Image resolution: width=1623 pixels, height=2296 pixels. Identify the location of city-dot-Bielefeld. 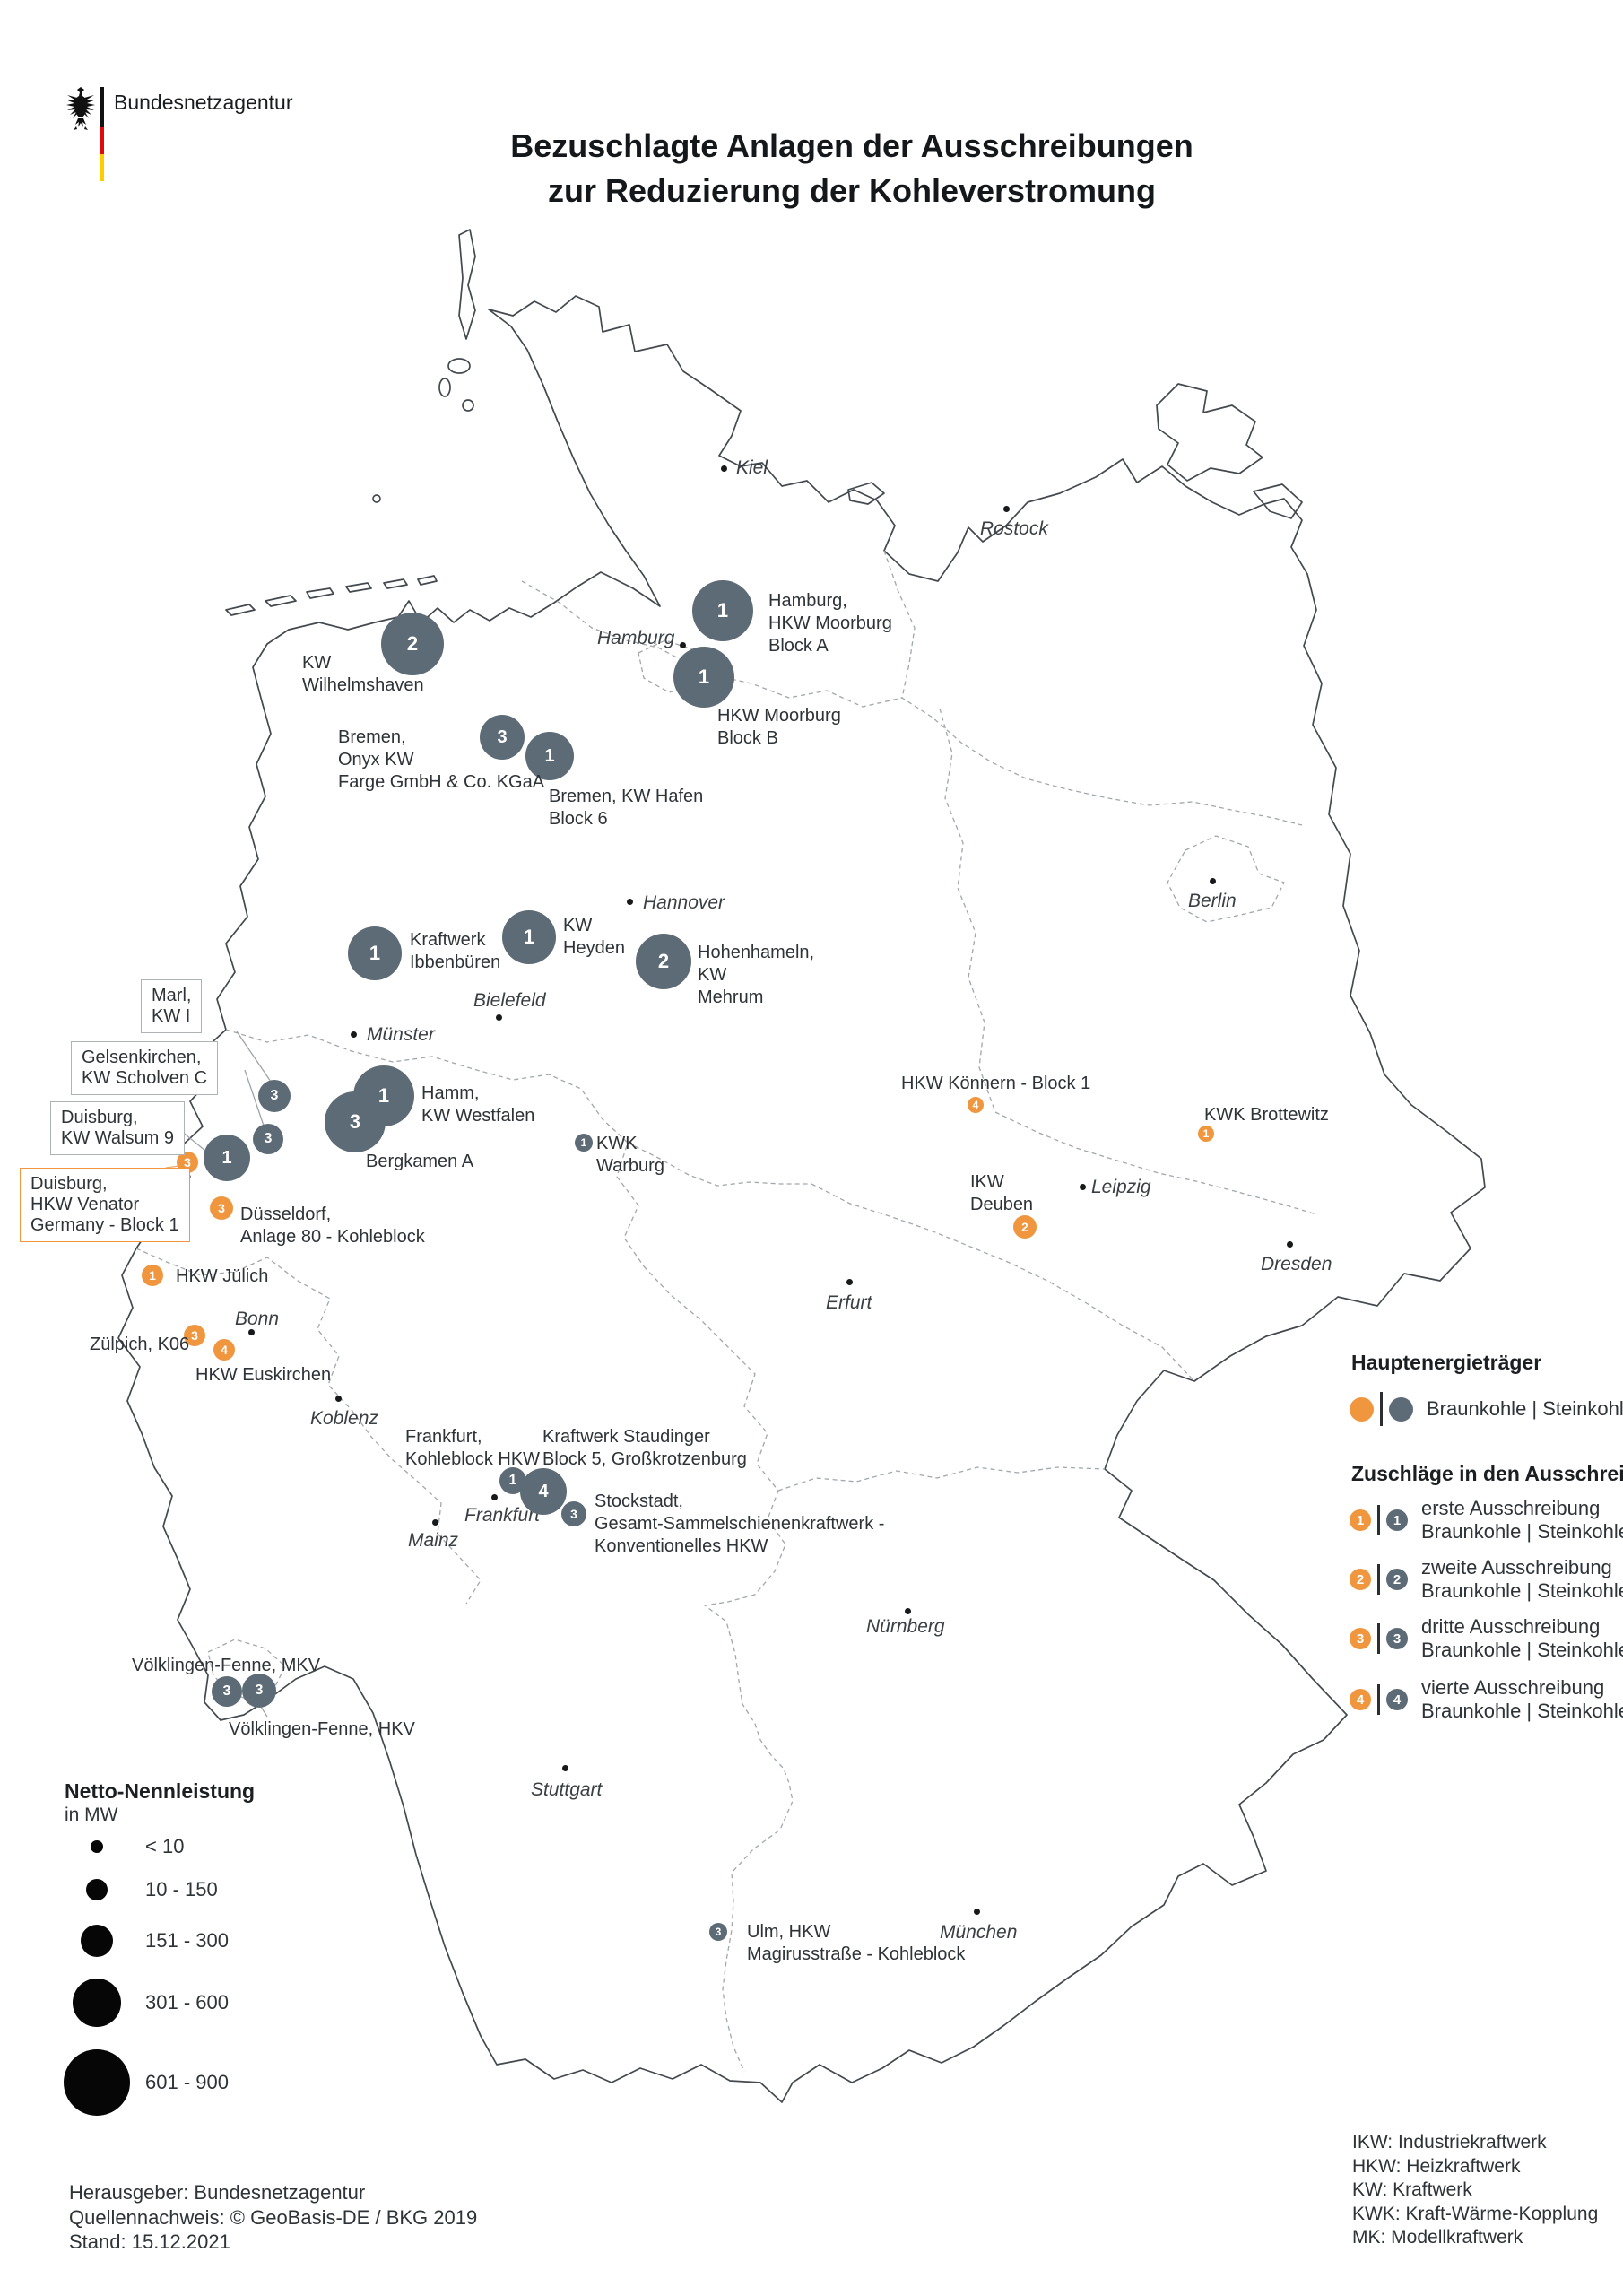
(498, 1017).